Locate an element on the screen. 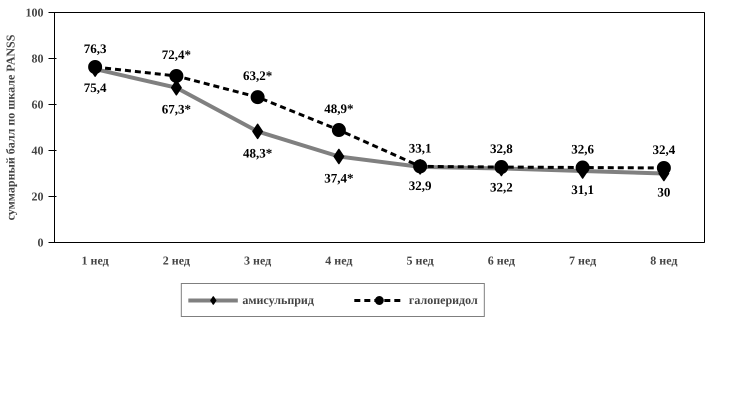  x-tick-label: 5 нед is located at coordinates (420, 261).